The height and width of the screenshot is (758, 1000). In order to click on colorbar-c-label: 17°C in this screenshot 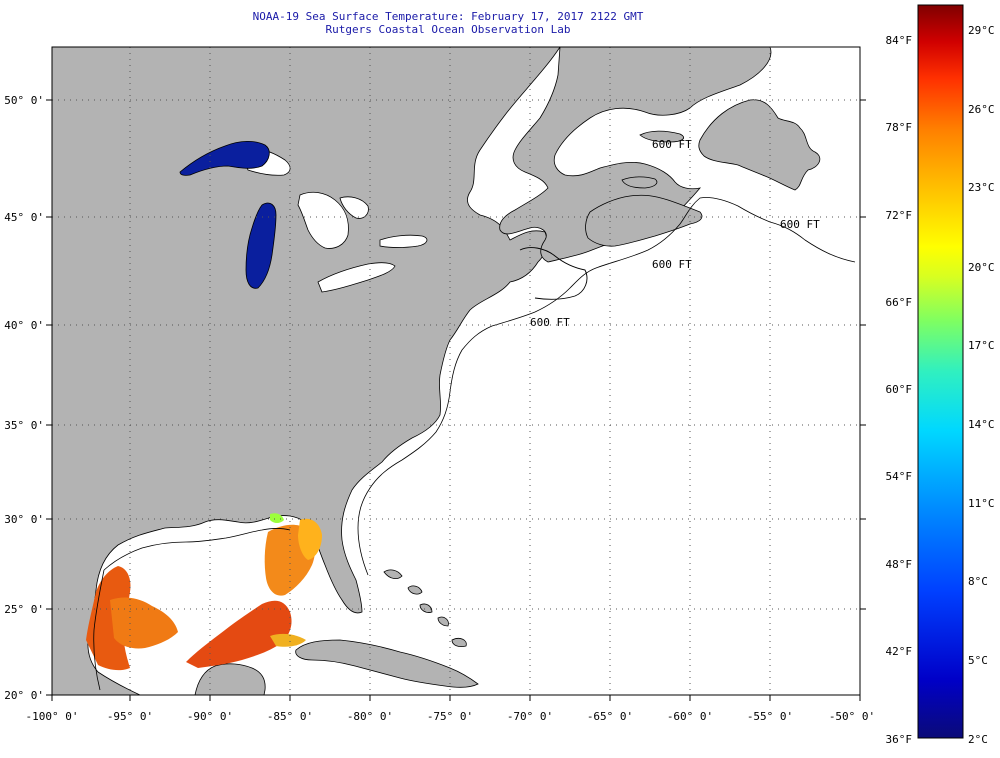, I will do `click(981, 345)`.